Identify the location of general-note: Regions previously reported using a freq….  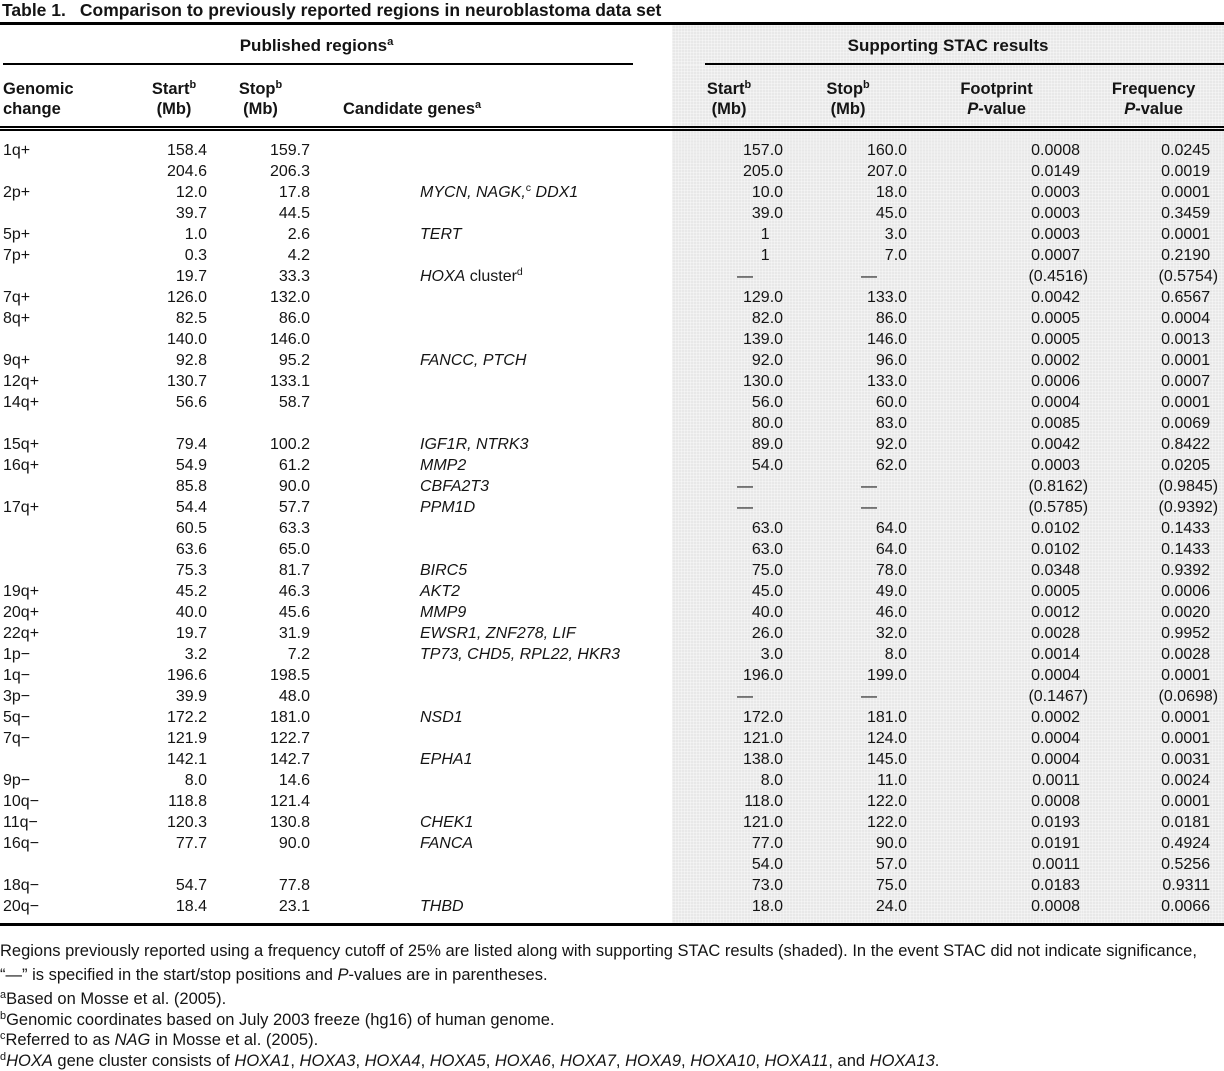
(612, 963).